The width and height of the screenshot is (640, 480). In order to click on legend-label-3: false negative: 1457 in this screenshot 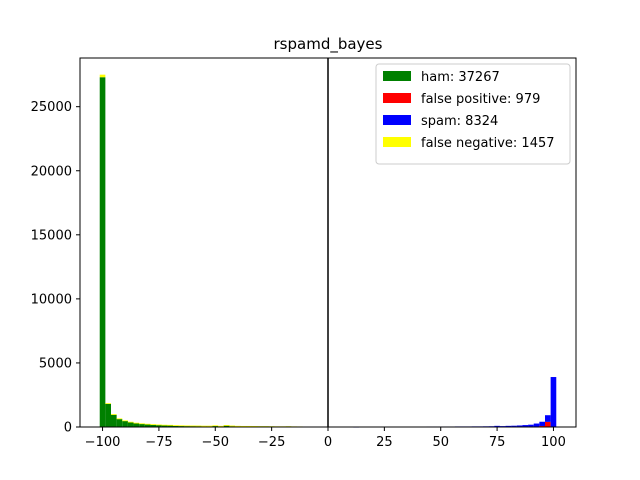, I will do `click(488, 143)`.